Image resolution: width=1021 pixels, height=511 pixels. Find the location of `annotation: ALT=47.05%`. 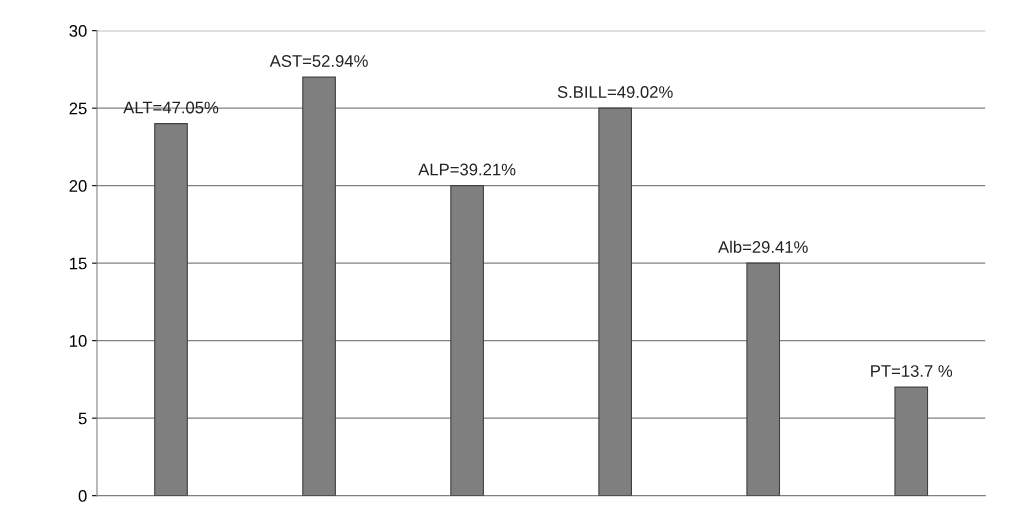

annotation: ALT=47.05% is located at coordinates (171, 107).